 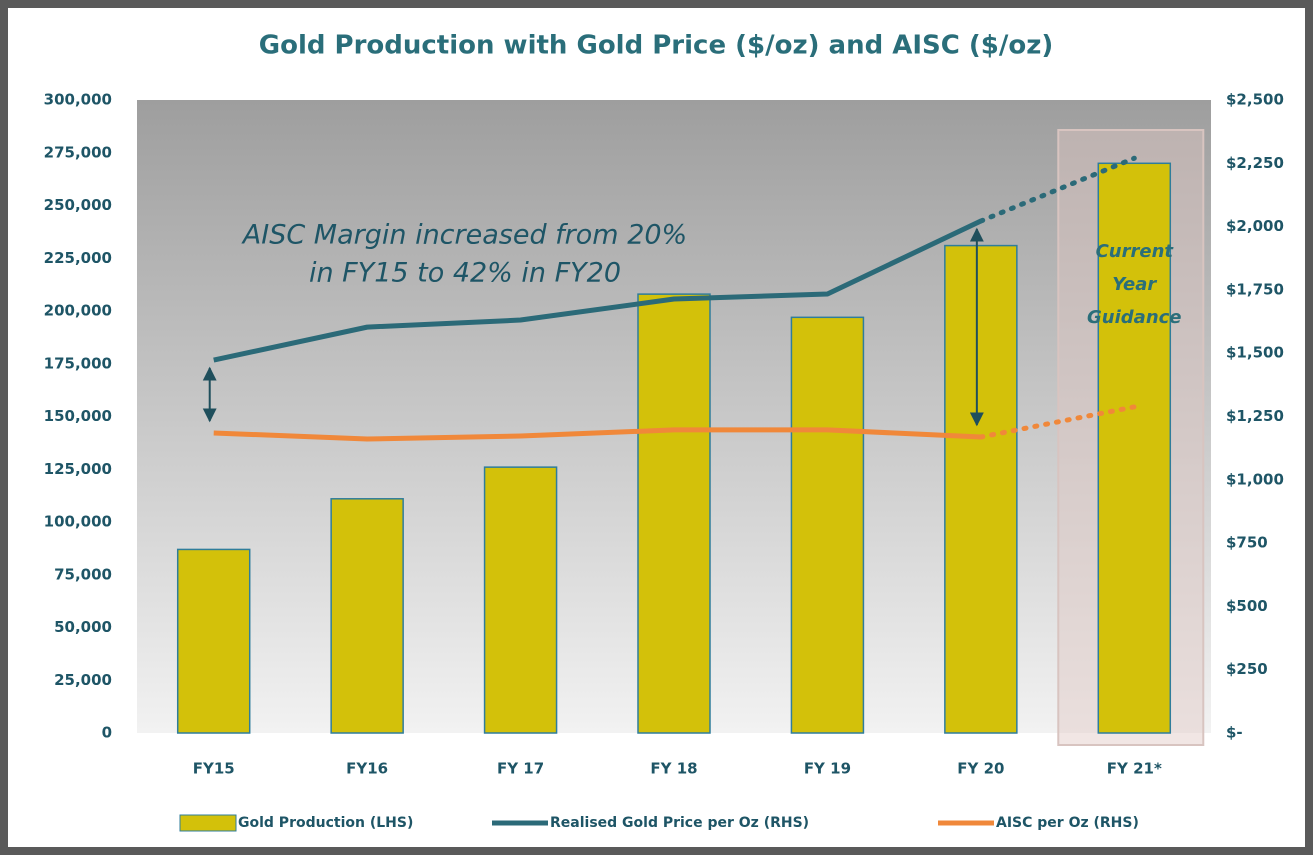 What do you see at coordinates (78, 311) in the screenshot?
I see `y-tick-label: 200,000` at bounding box center [78, 311].